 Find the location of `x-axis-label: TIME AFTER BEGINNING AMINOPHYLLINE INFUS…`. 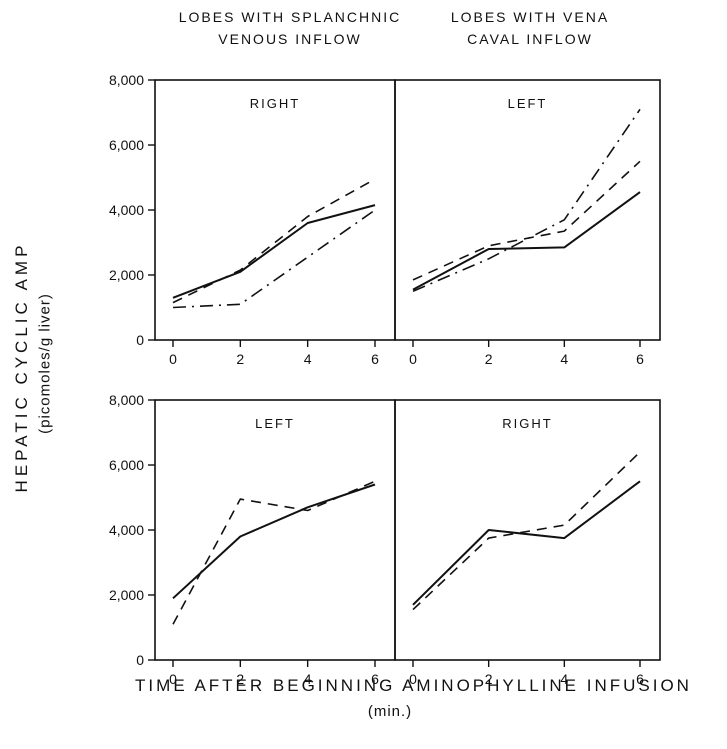

x-axis-label: TIME AFTER BEGINNING AMINOPHYLLINE INFUS… is located at coordinates (413, 685).